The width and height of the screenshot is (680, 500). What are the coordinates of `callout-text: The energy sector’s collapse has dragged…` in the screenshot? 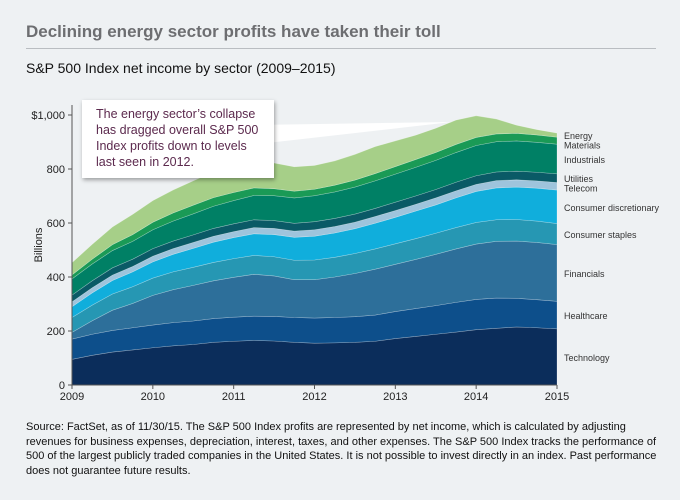 It's located at (177, 138).